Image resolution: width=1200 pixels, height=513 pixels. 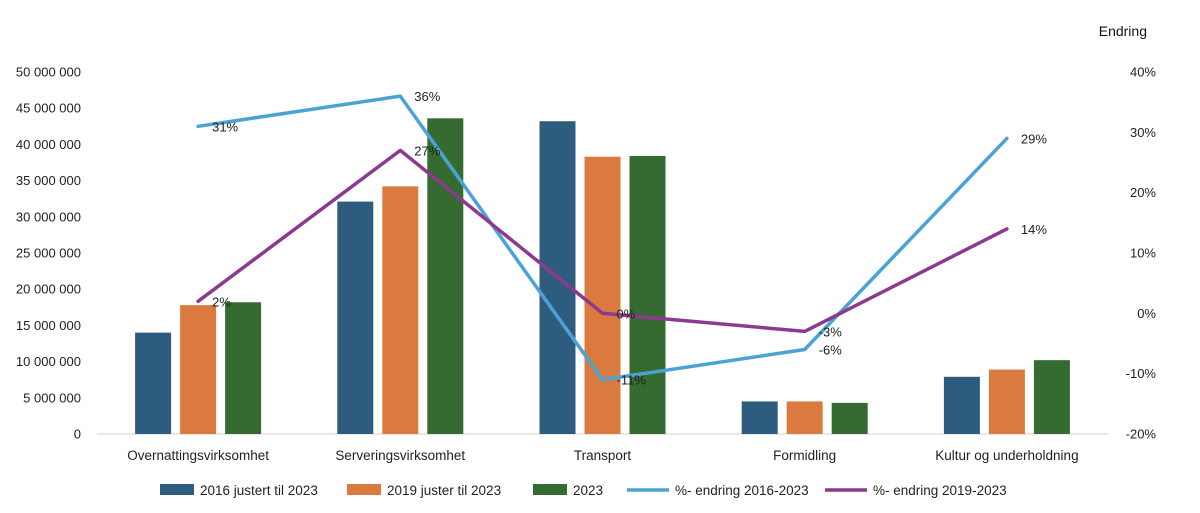 I want to click on line-data-label: -3%, so click(x=831, y=331).